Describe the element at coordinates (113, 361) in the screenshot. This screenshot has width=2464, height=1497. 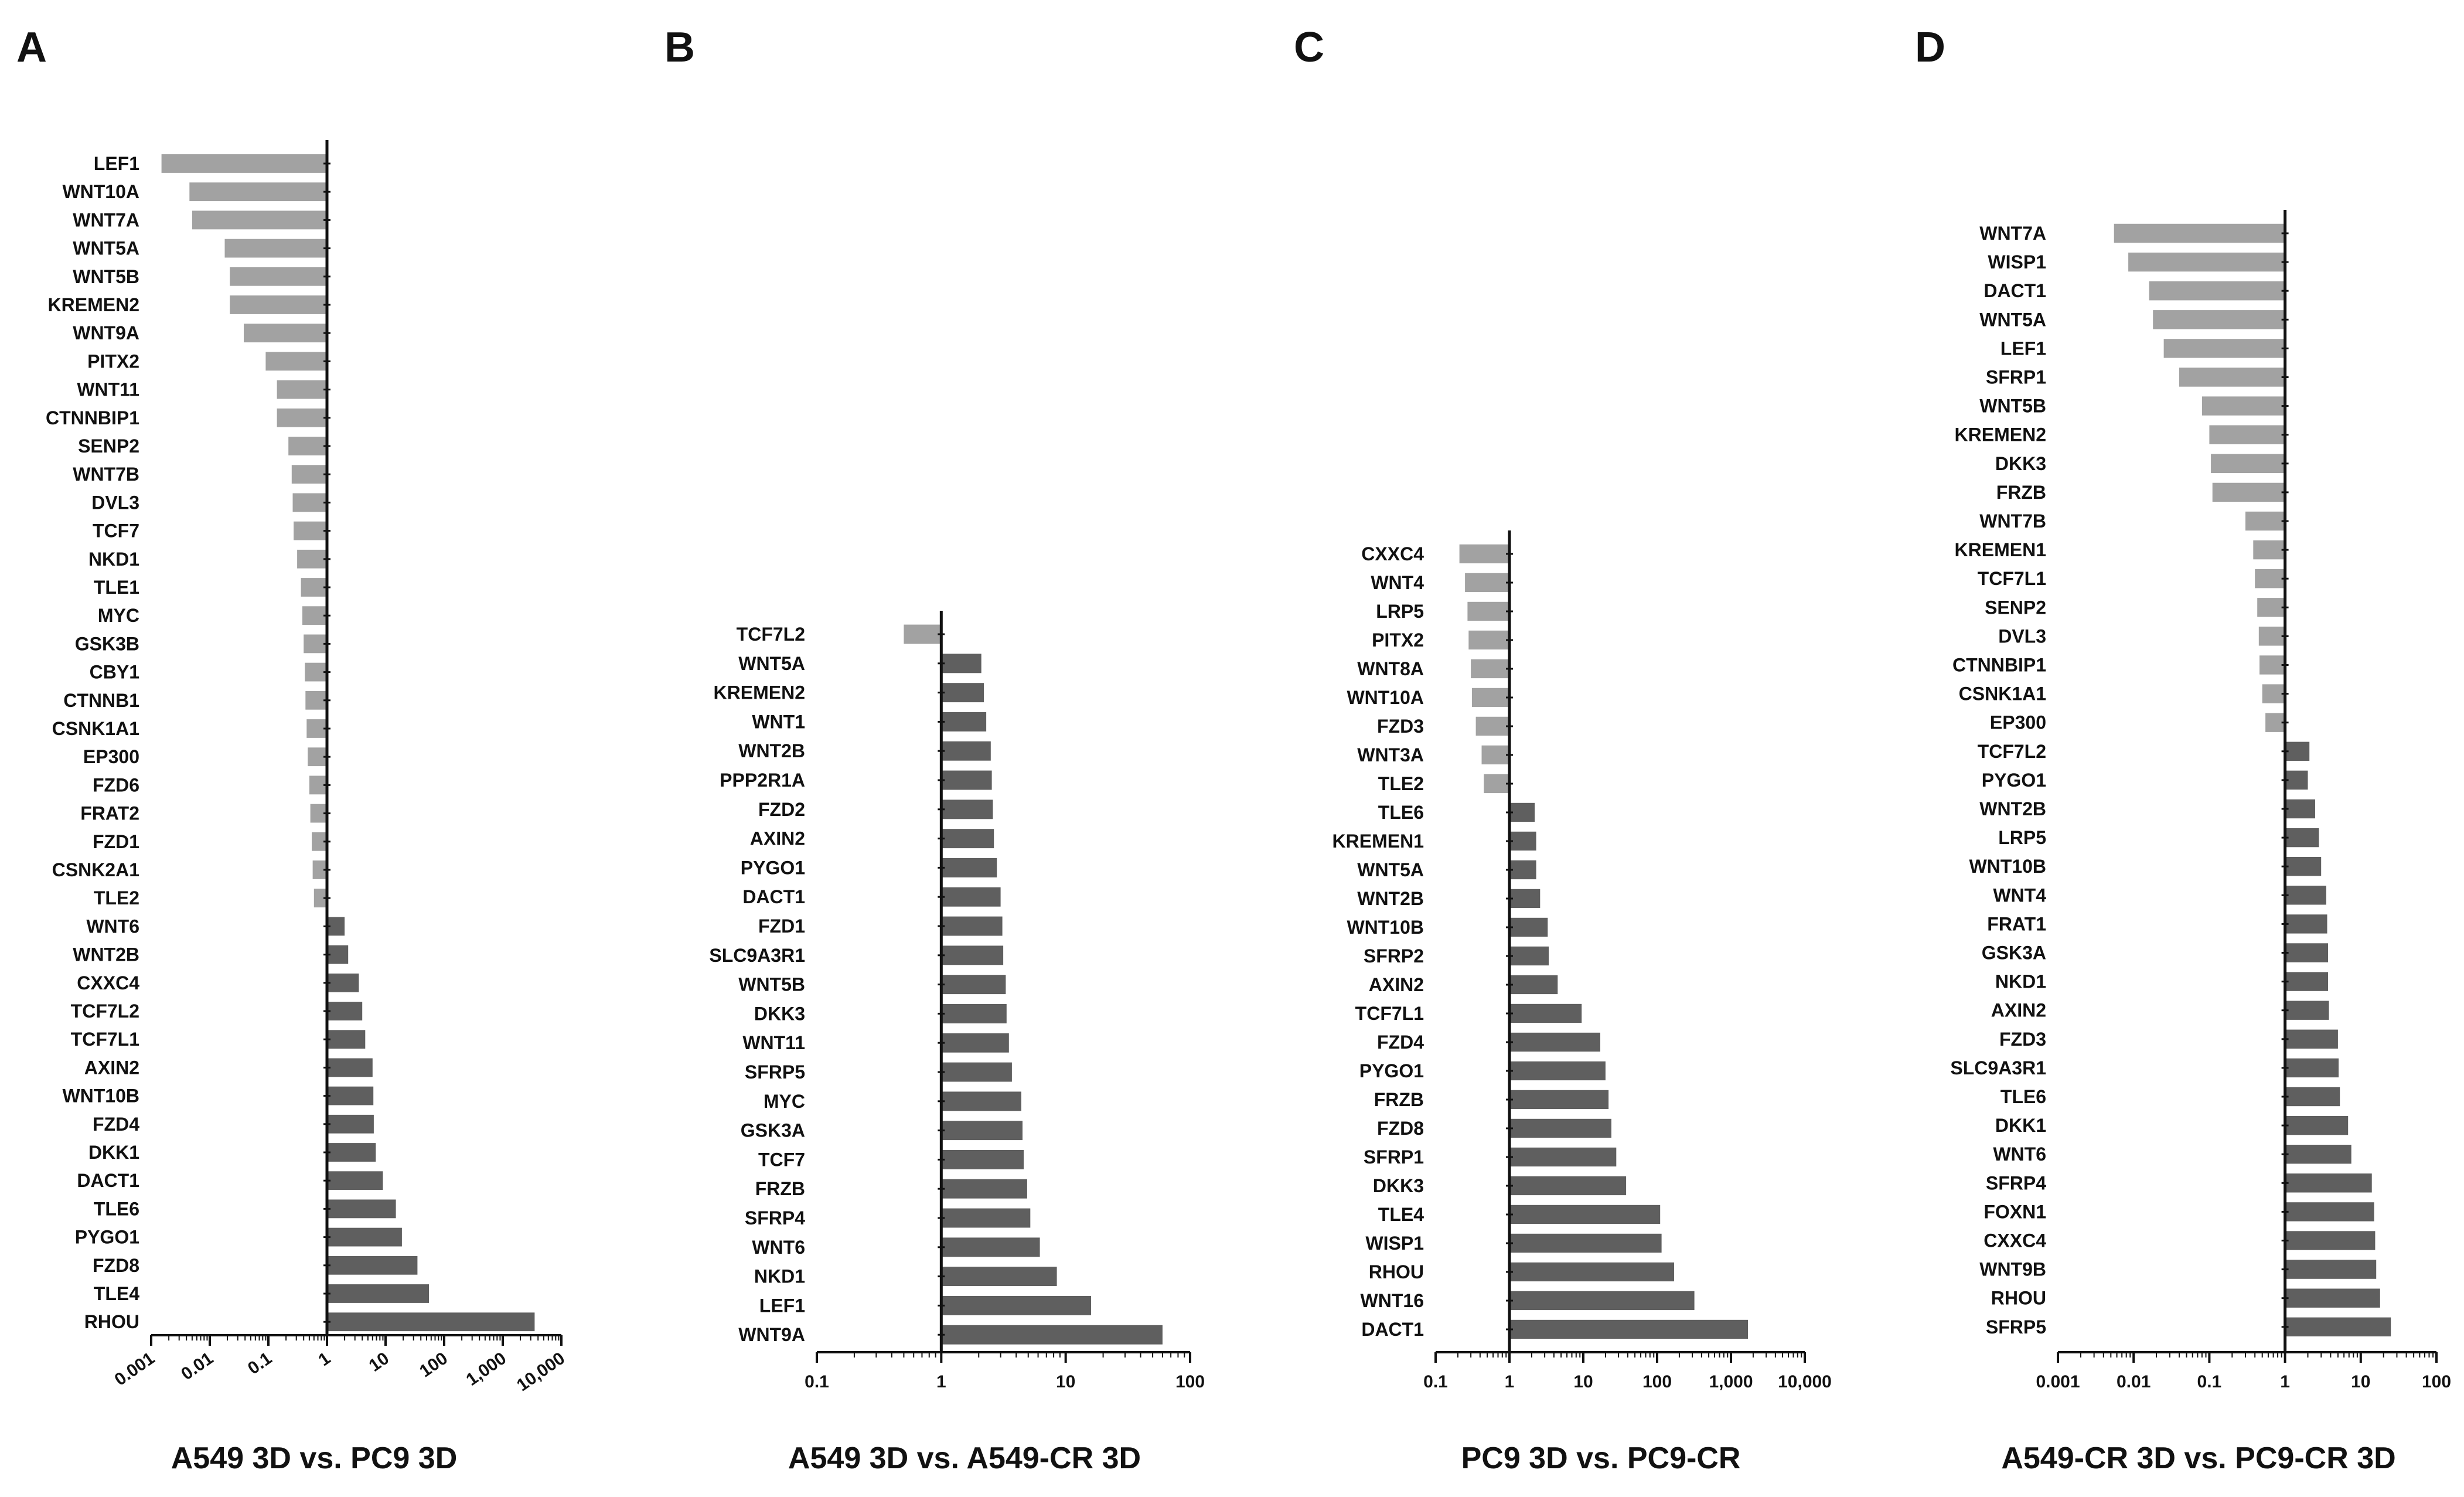
I see `category-label: PITX2` at that location.